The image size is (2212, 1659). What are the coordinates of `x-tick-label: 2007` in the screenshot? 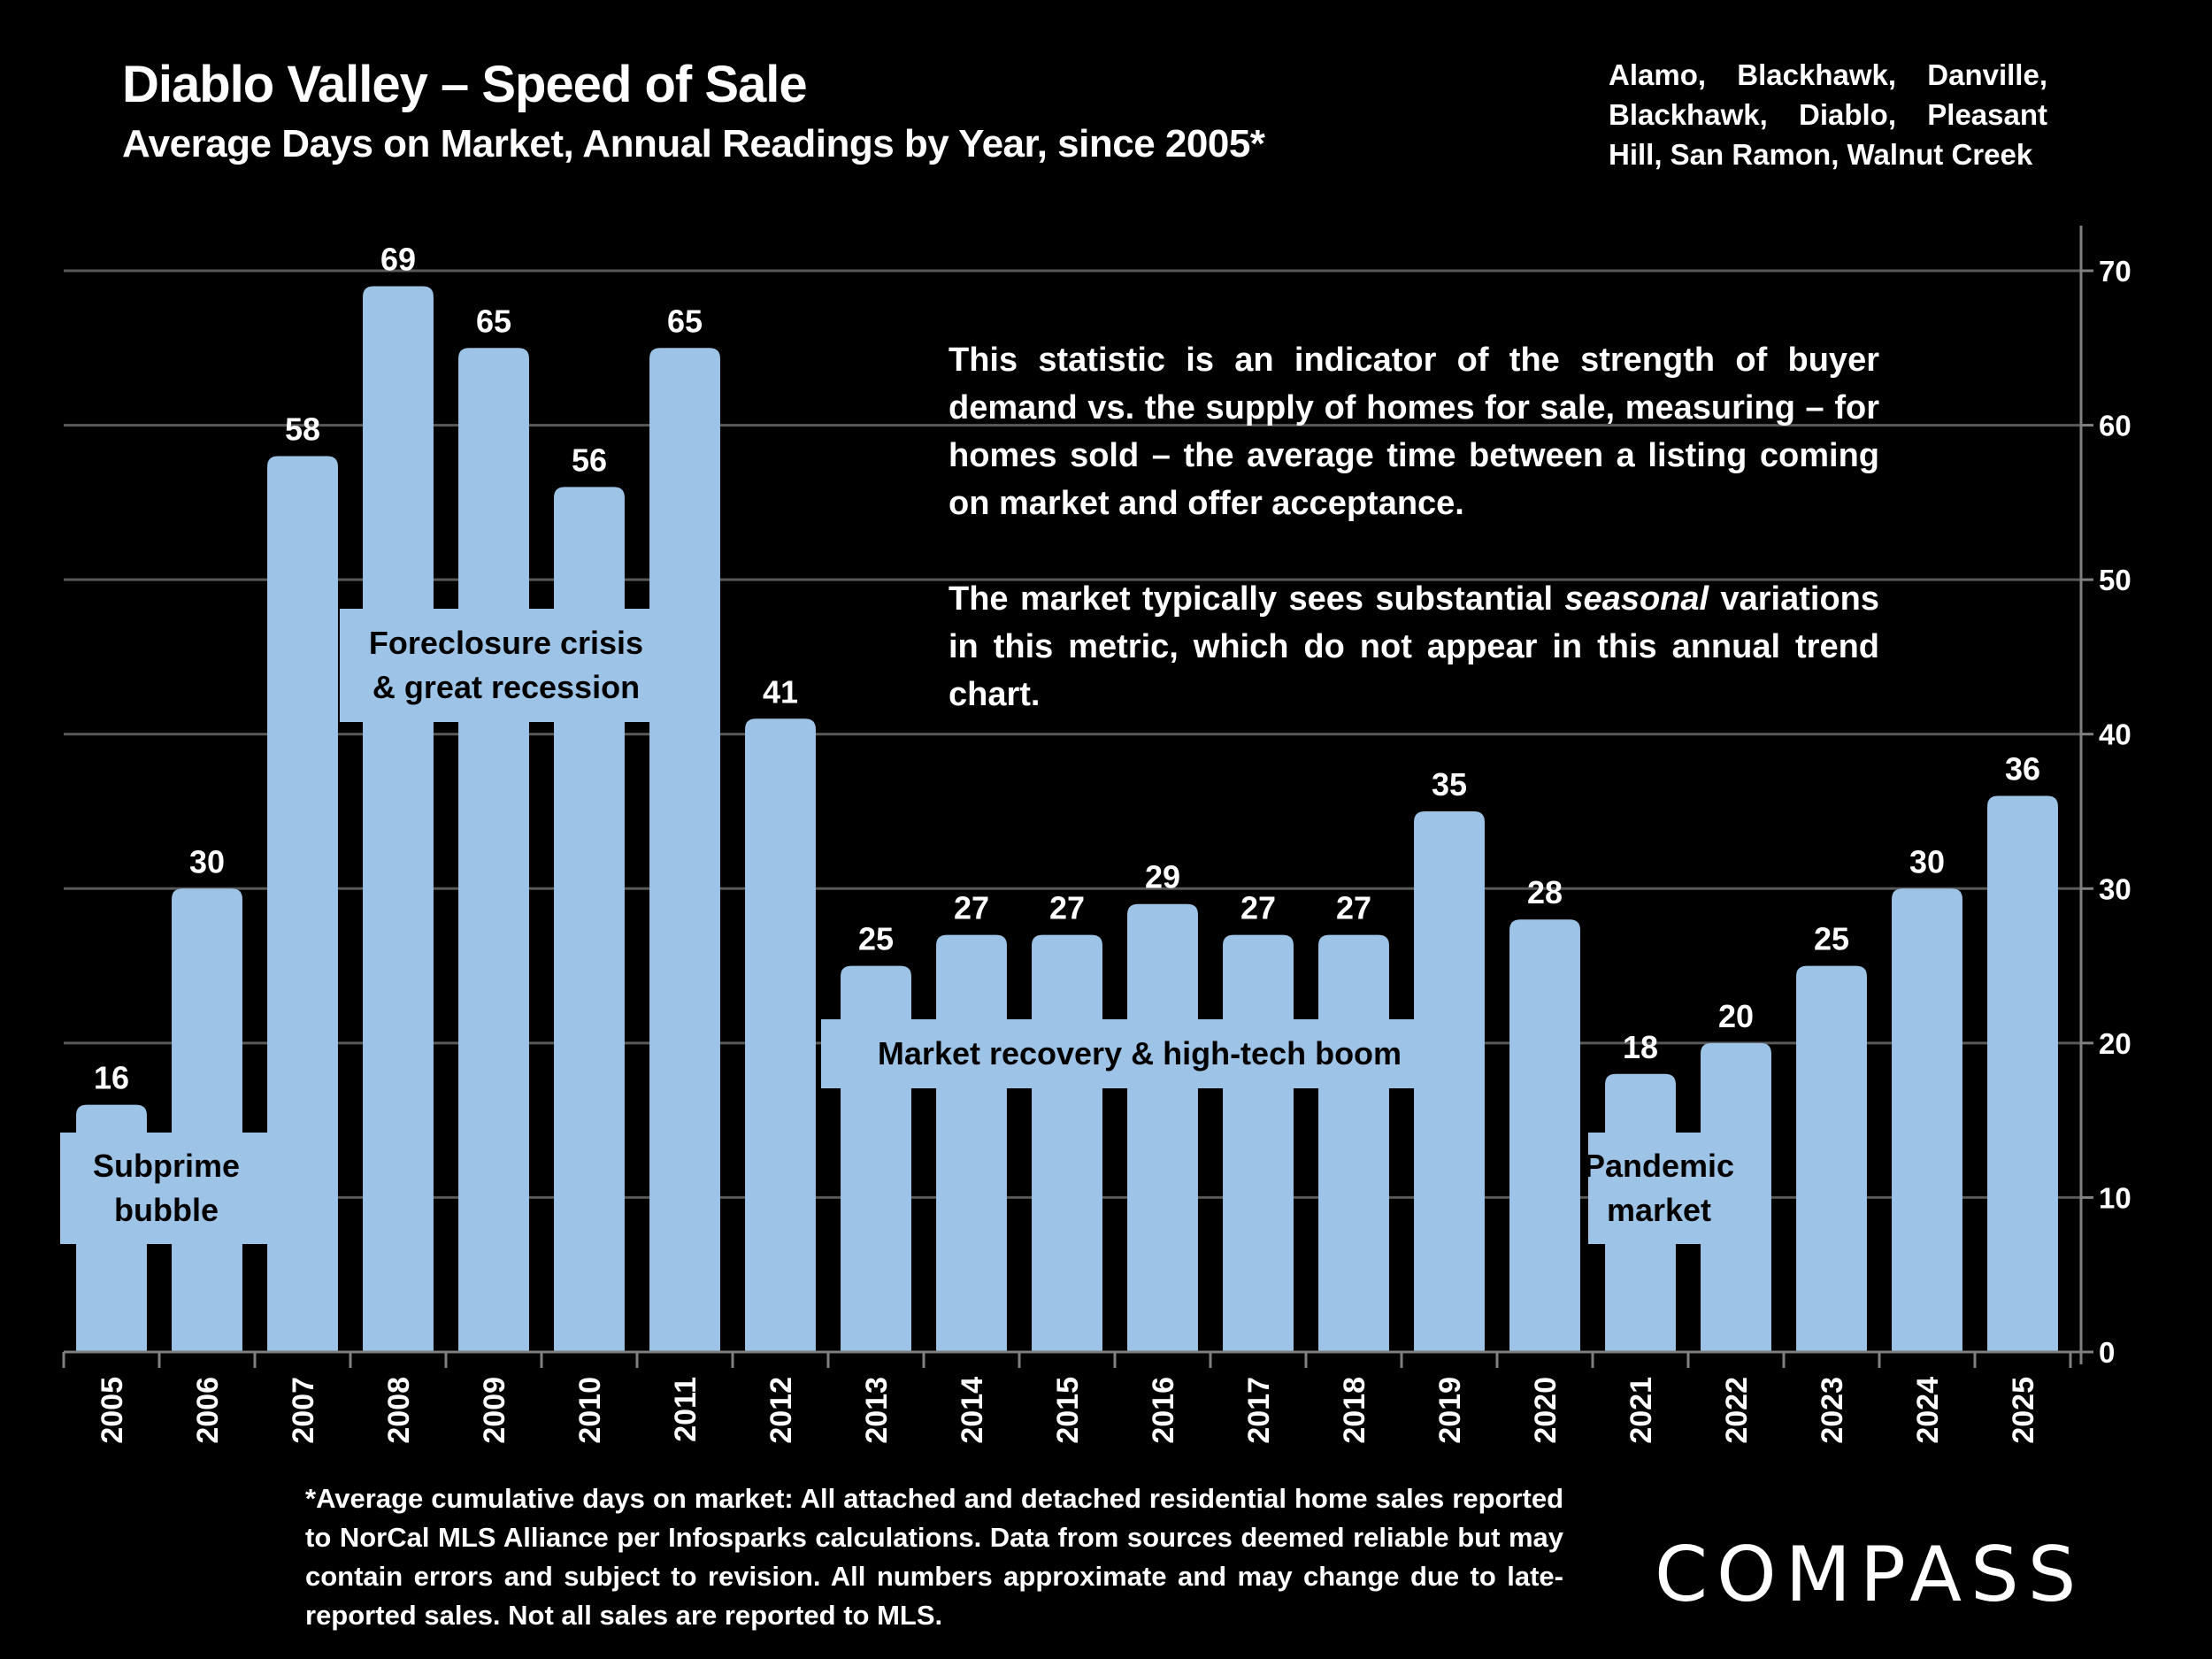 It's located at (304, 1411).